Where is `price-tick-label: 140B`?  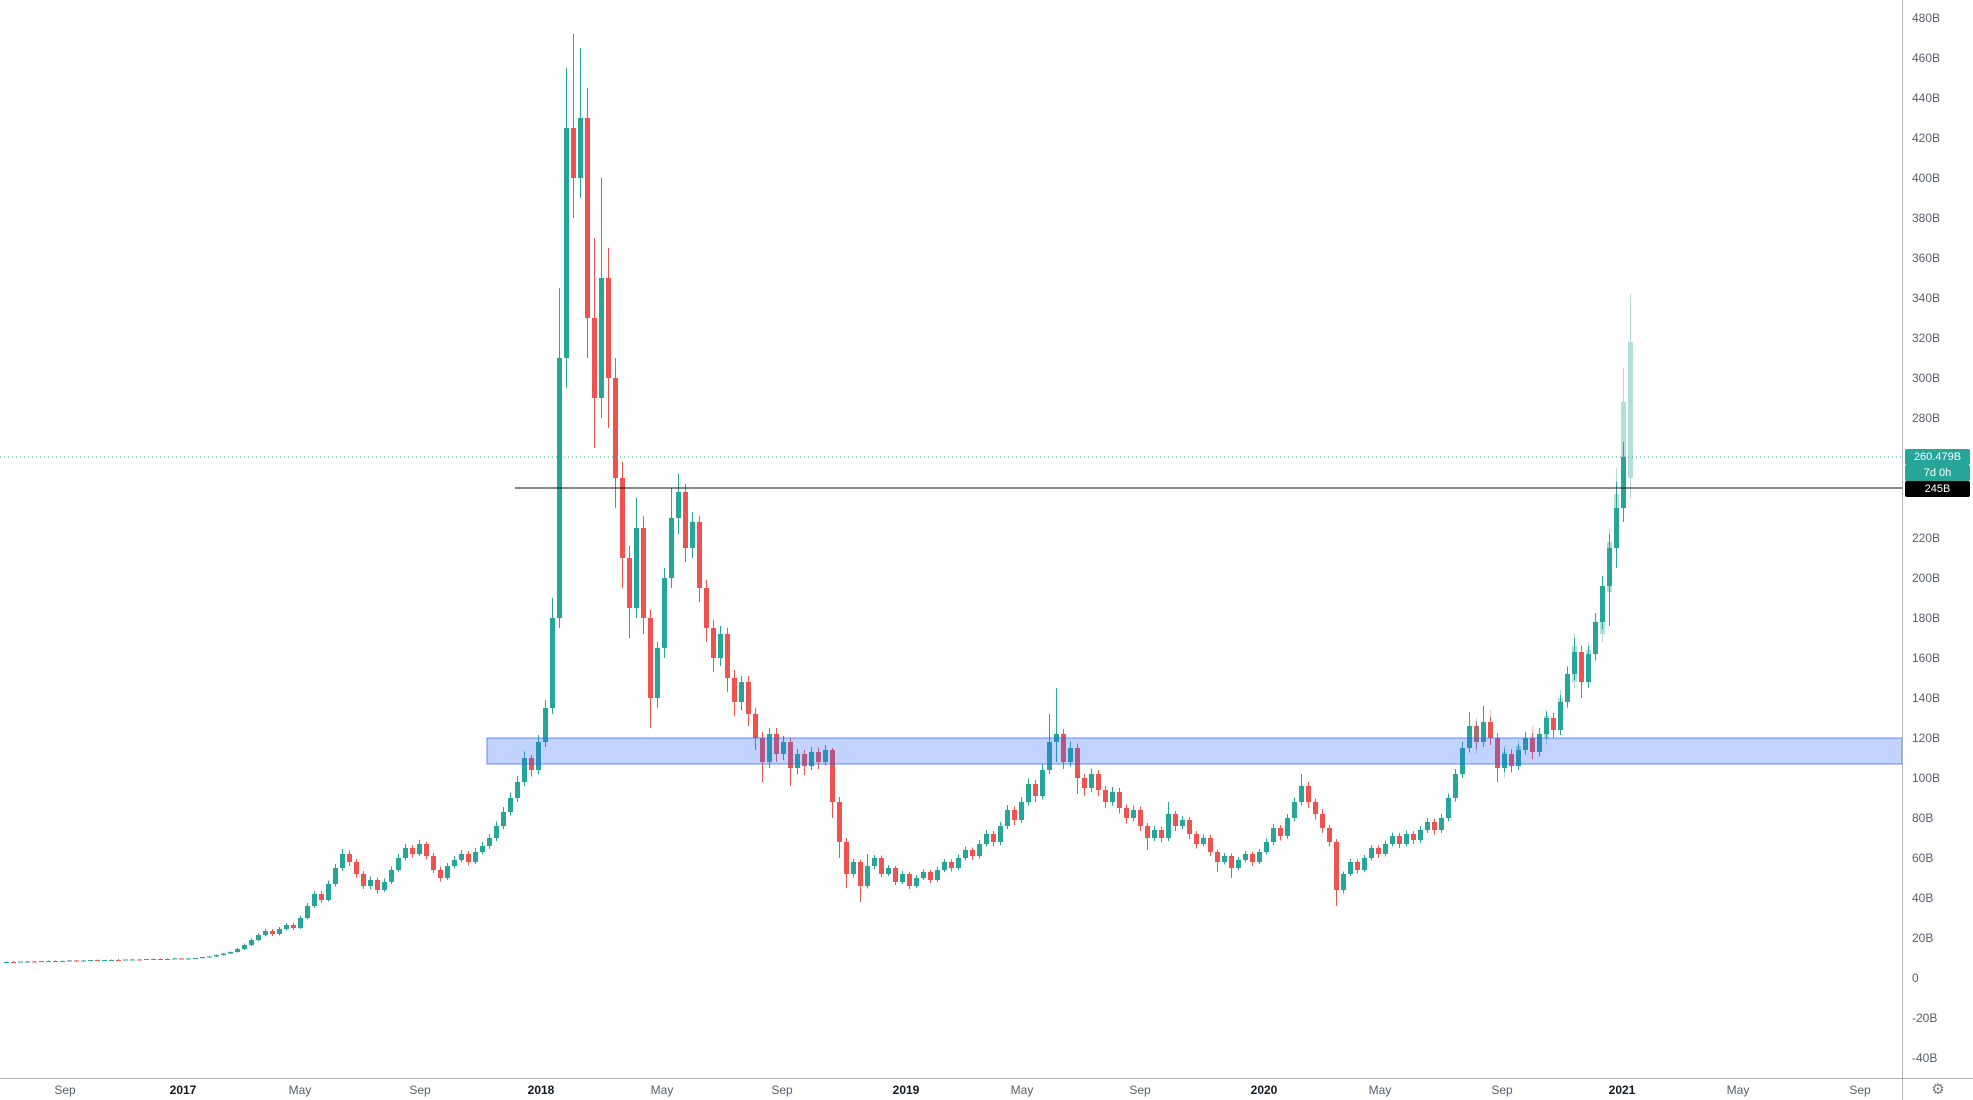
price-tick-label: 140B is located at coordinates (1926, 698).